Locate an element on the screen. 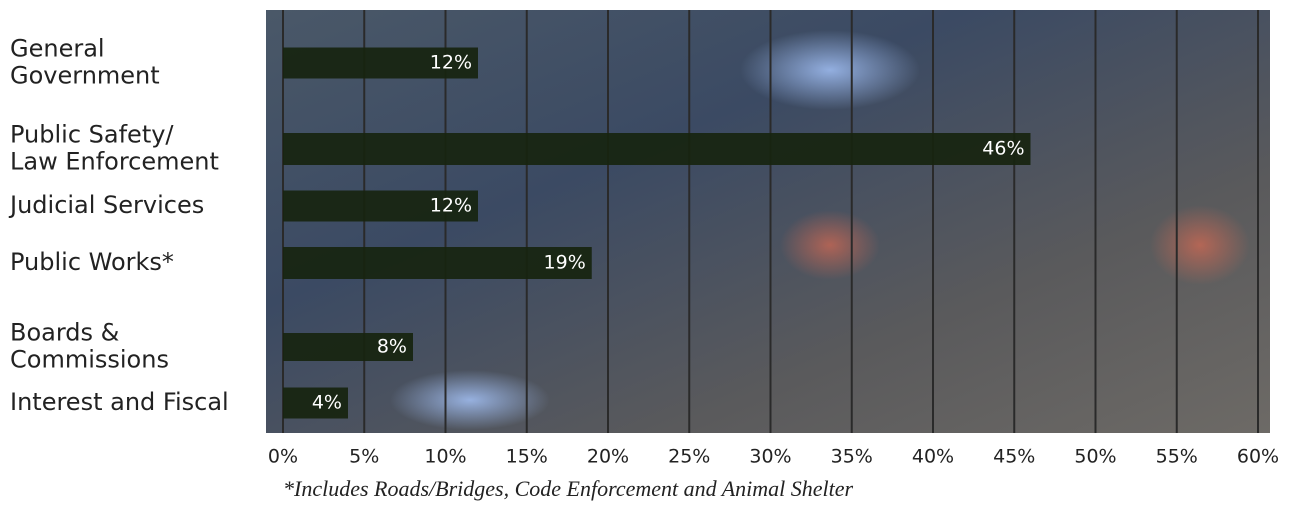 The image size is (1289, 508). value-label: 4% is located at coordinates (327, 403).